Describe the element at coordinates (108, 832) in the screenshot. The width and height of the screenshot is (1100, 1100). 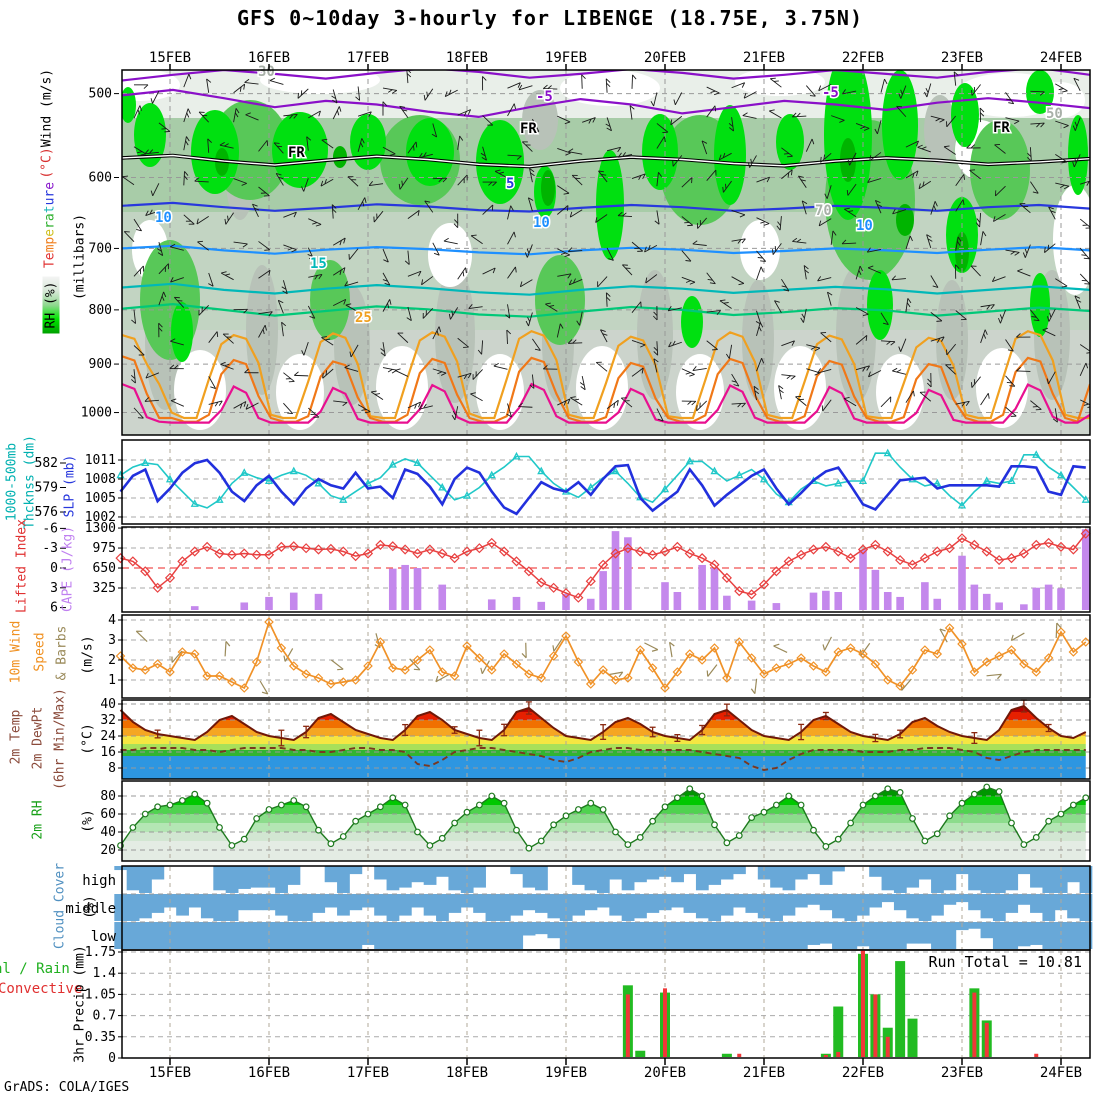
I see `svg-text: 40` at that location.